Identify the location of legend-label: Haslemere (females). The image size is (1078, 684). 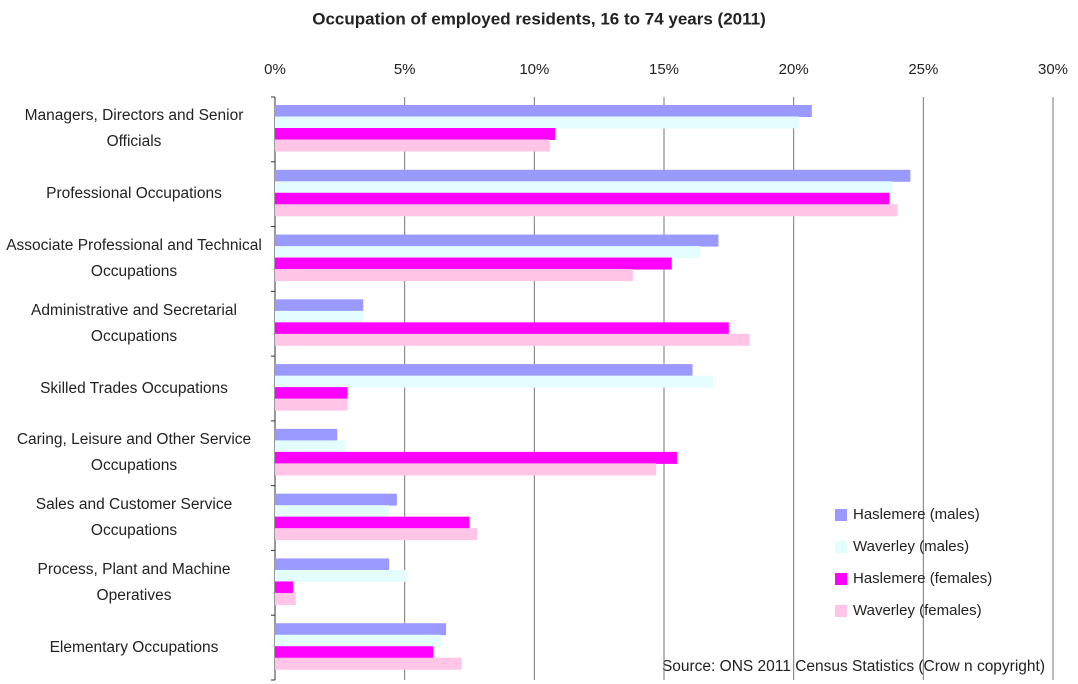
(922, 578).